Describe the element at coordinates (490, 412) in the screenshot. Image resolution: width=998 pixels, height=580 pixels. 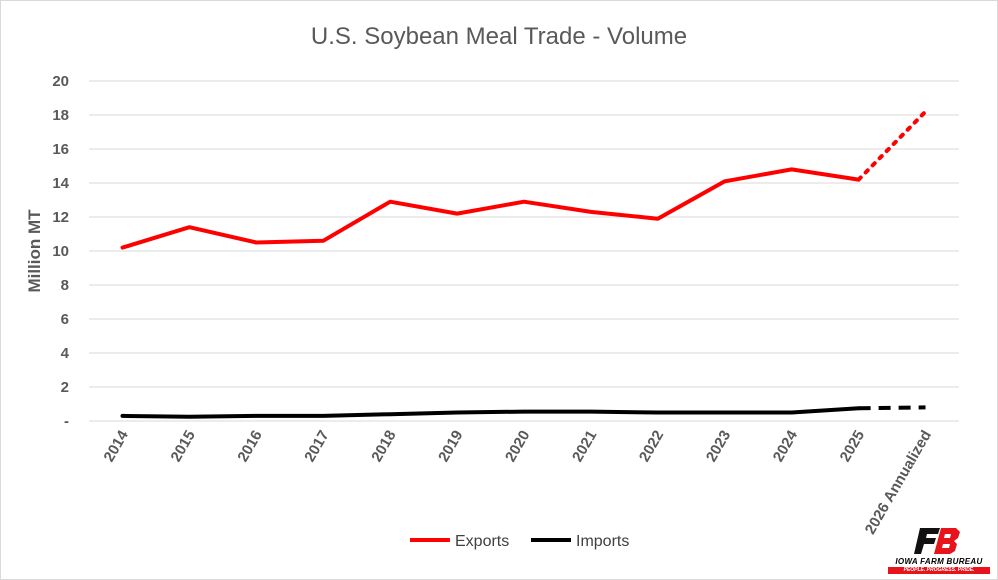
I see `series-line-imports` at that location.